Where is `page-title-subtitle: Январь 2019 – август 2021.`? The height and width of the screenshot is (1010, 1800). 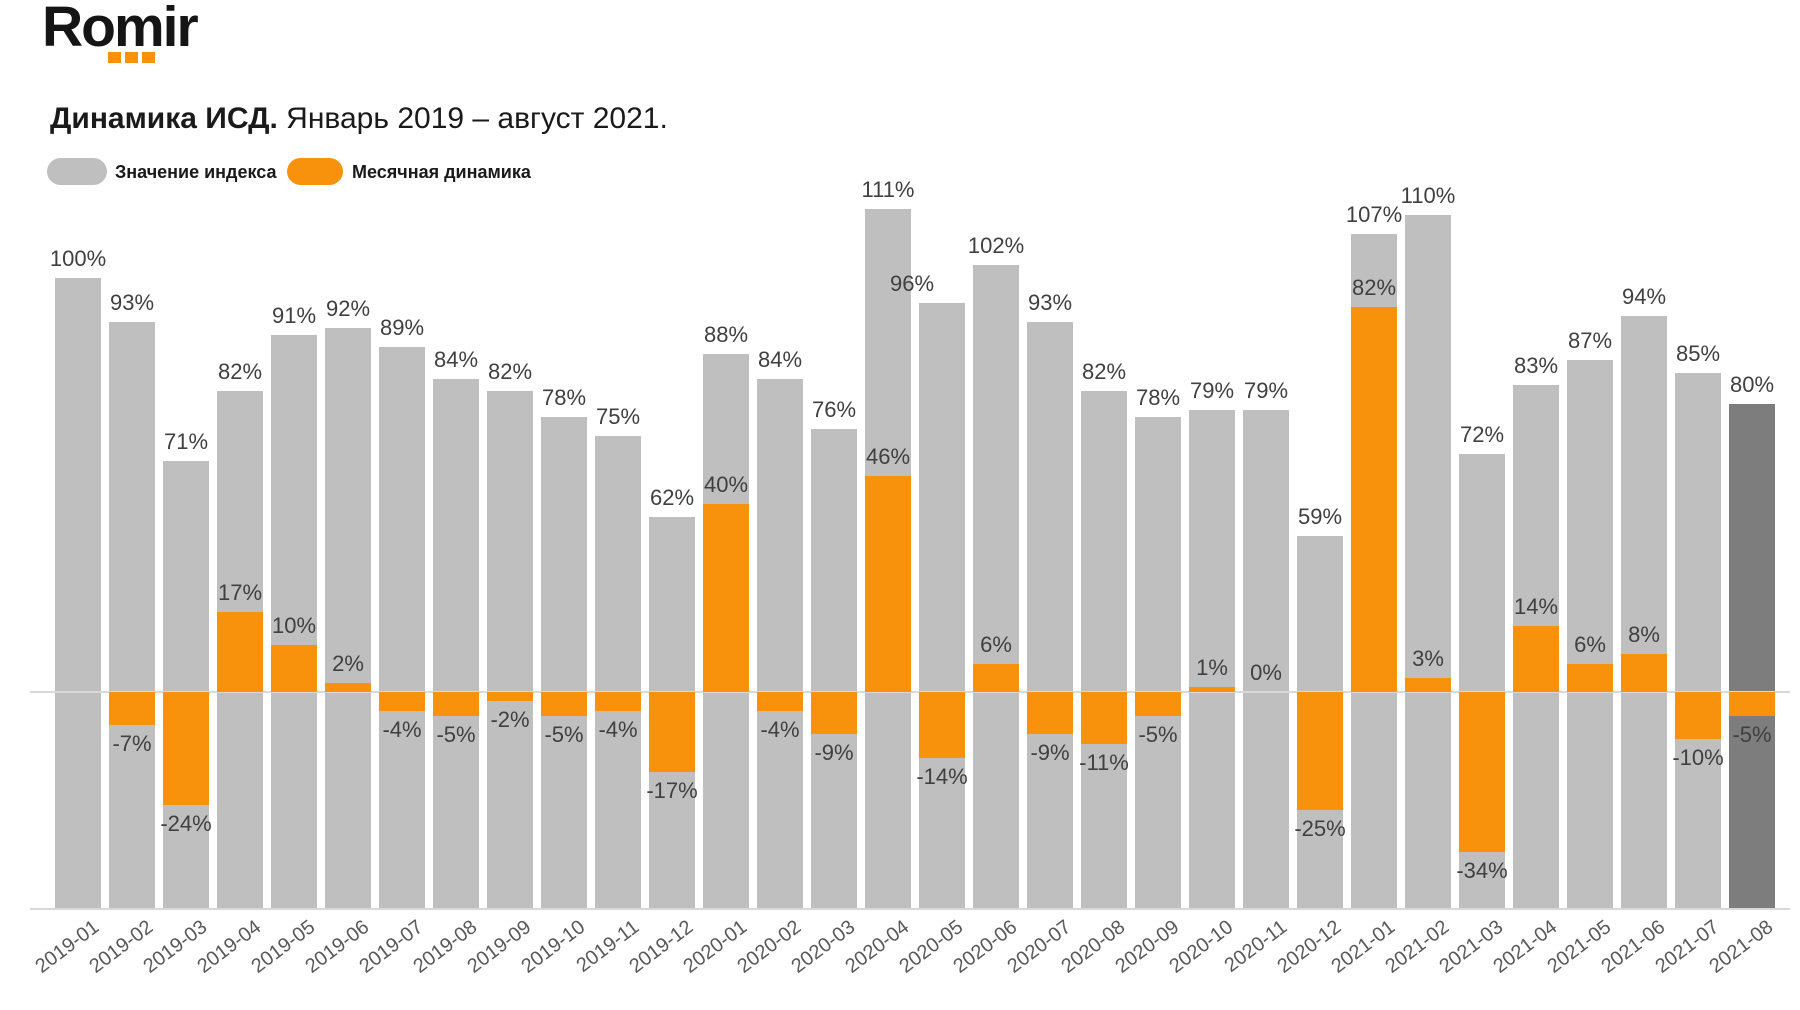
page-title-subtitle: Январь 2019 – август 2021. is located at coordinates (472, 118).